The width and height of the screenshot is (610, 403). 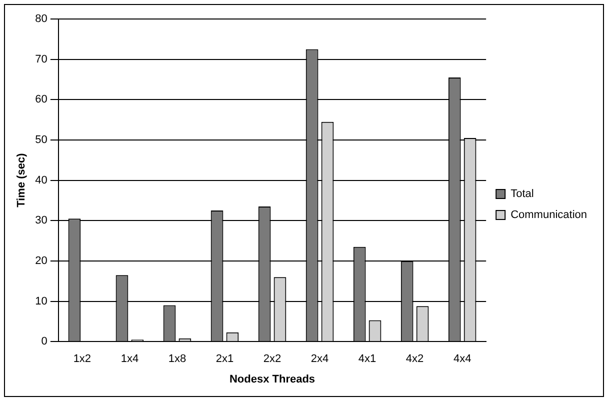 What do you see at coordinates (22, 180) in the screenshot?
I see `y-axis-title: Time (sec)` at bounding box center [22, 180].